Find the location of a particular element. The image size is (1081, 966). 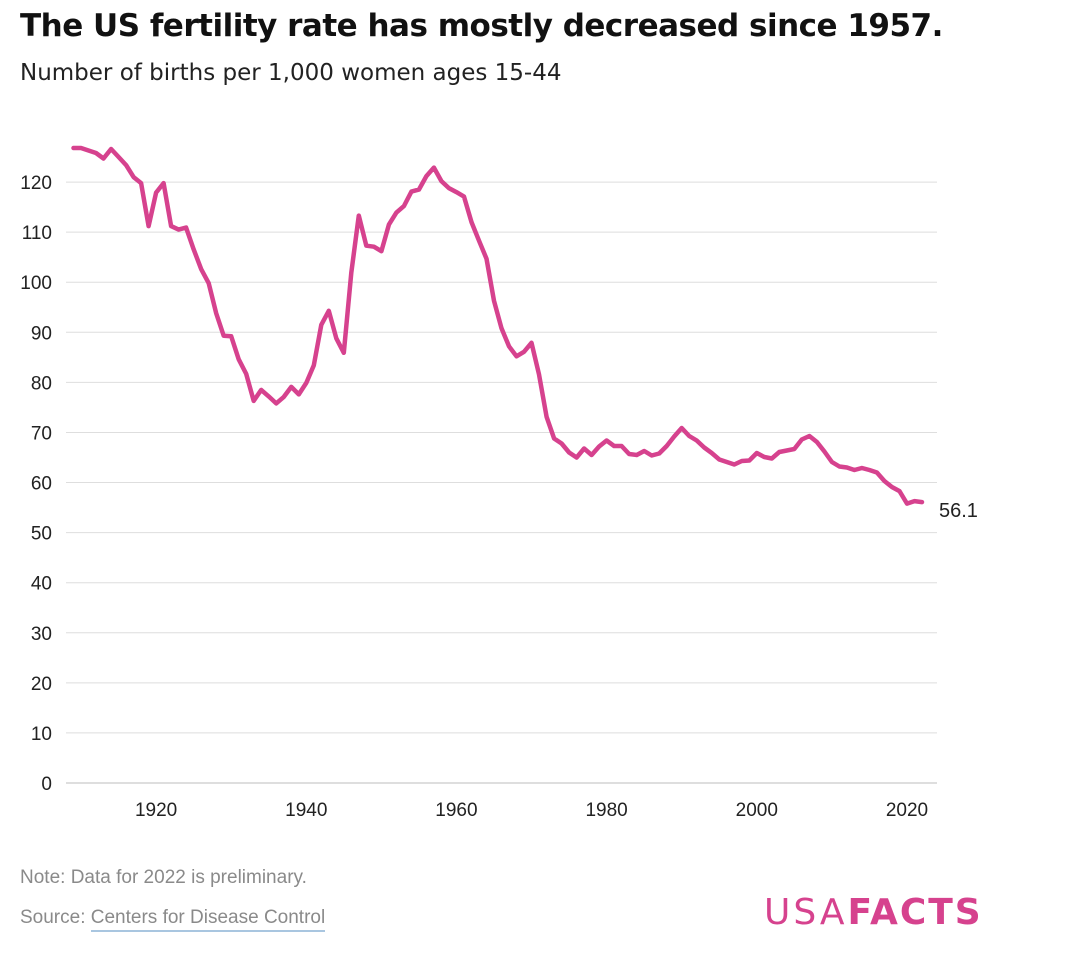

y-tick-label: 120 is located at coordinates (36, 183).